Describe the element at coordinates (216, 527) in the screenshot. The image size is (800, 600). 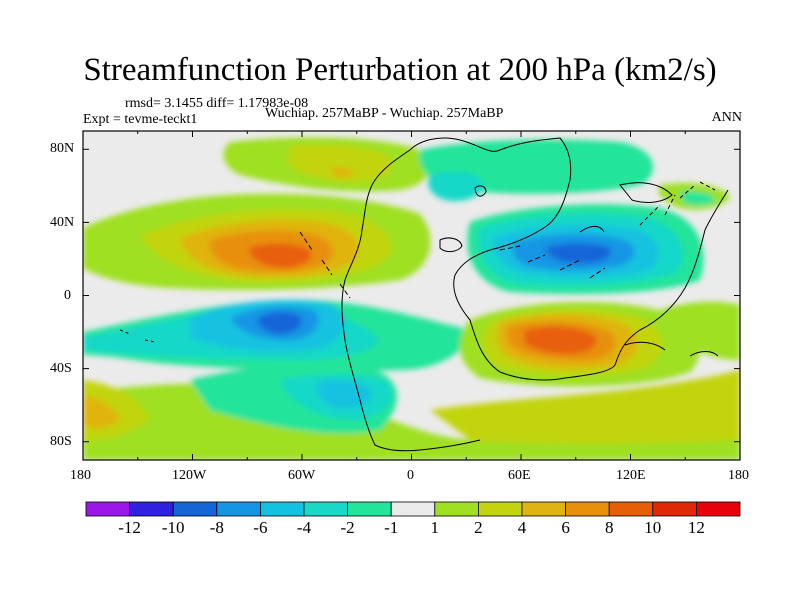
I see `colorbar-label: -8` at that location.